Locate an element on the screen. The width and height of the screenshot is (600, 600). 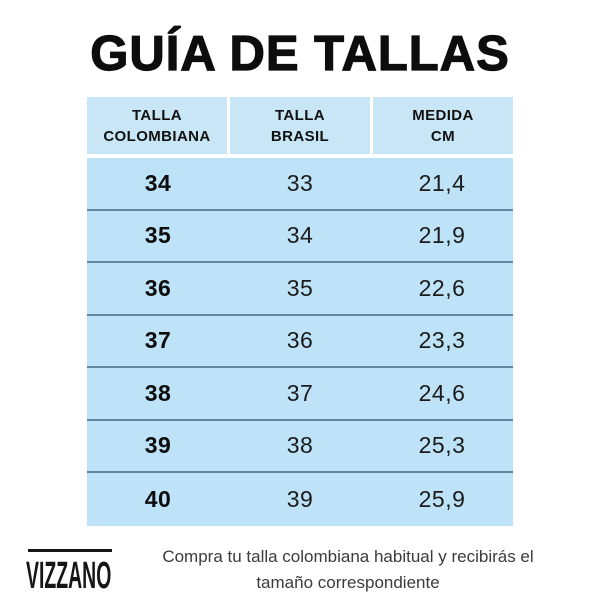
brand-wordmark: VIZZANO is located at coordinates (69, 575).